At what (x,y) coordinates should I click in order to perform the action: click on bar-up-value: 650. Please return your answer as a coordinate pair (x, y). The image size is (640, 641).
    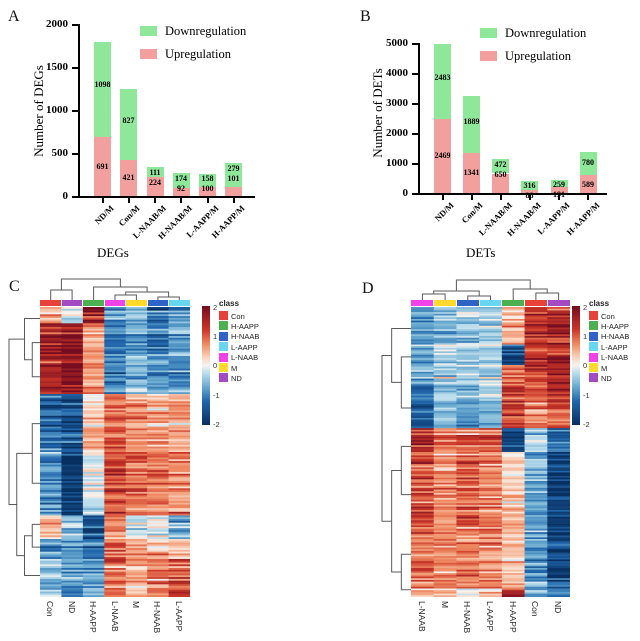
    Looking at the image, I should click on (500, 174).